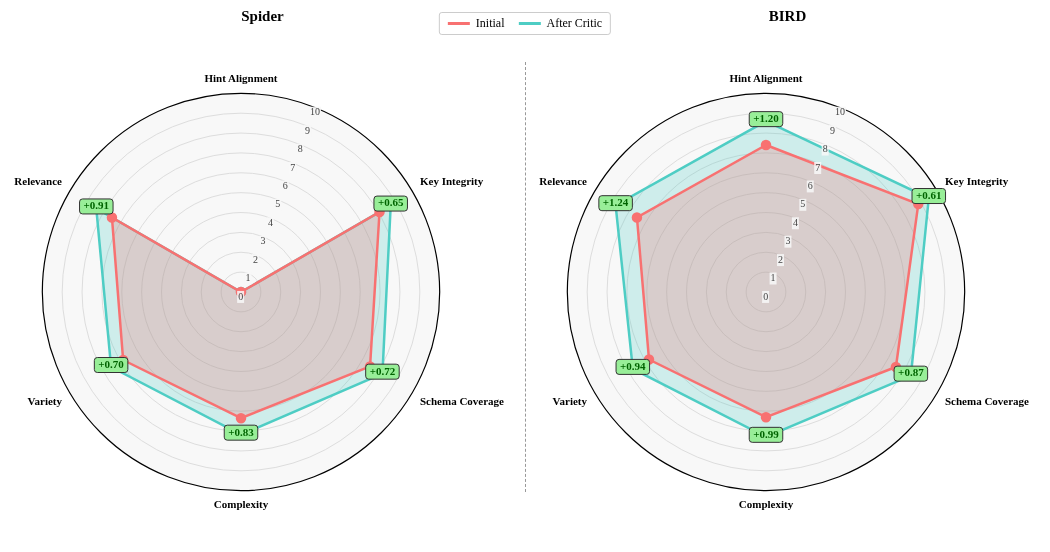 This screenshot has width=1050, height=552. Describe the element at coordinates (111, 363) in the screenshot. I see `text: +0.70` at that location.